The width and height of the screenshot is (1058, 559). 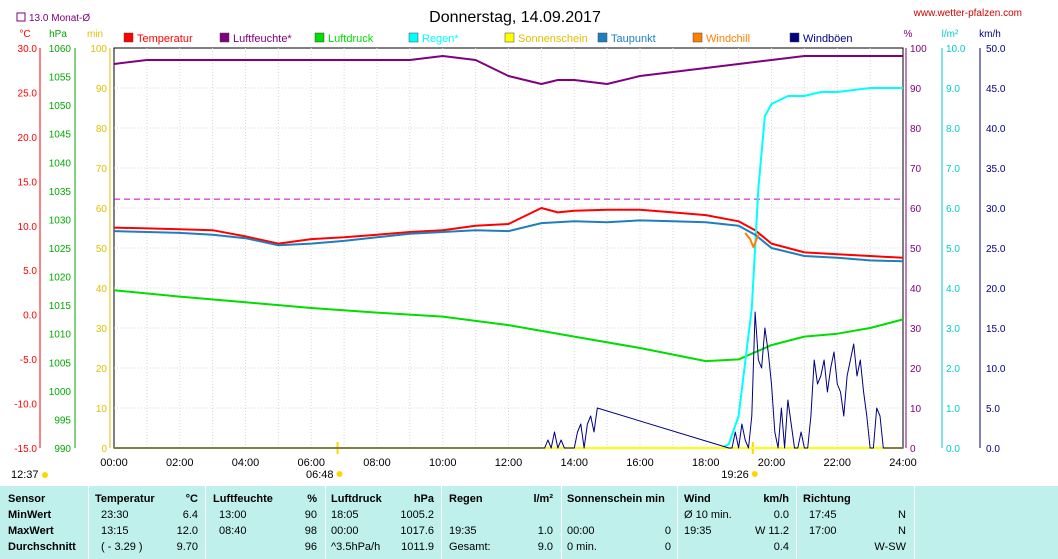 I want to click on rain-tick-label: 6.0, so click(x=953, y=209).